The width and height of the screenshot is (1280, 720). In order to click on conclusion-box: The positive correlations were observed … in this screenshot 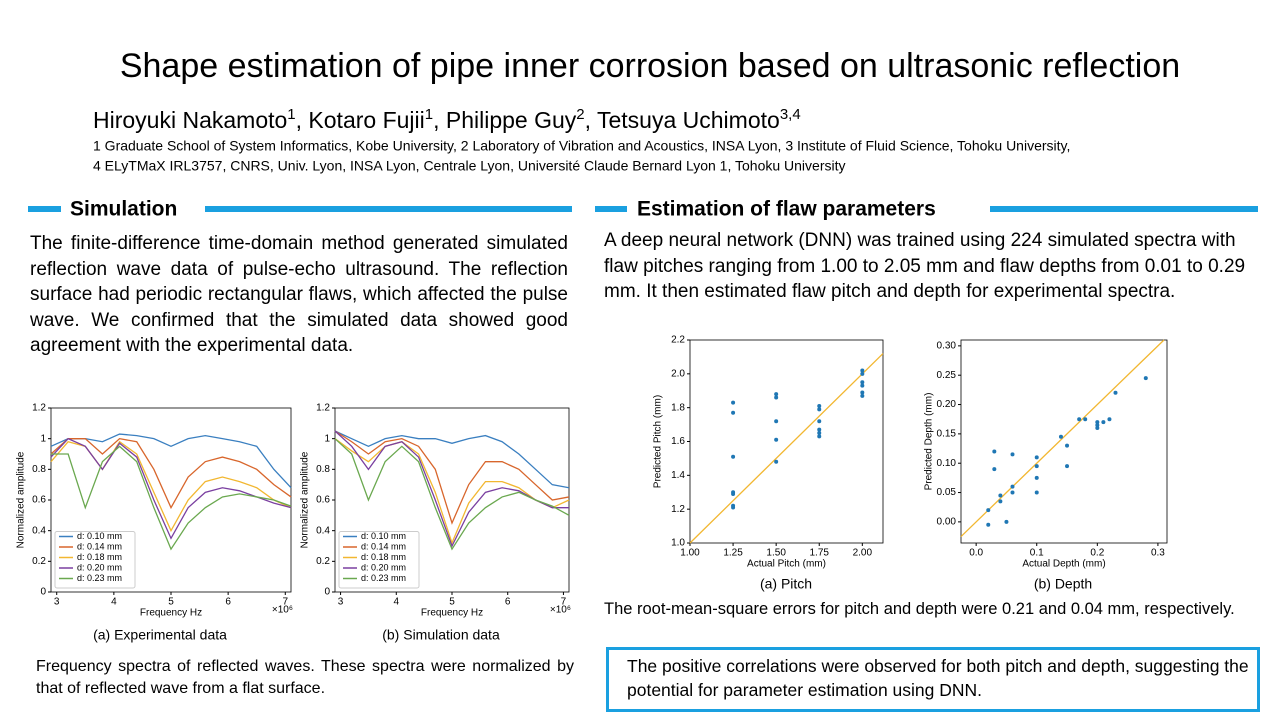, I will do `click(933, 679)`.